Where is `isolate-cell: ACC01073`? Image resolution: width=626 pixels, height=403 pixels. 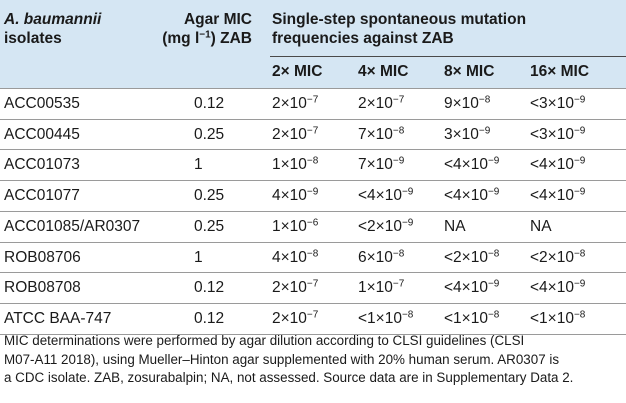
isolate-cell: ACC01073 is located at coordinates (42, 165).